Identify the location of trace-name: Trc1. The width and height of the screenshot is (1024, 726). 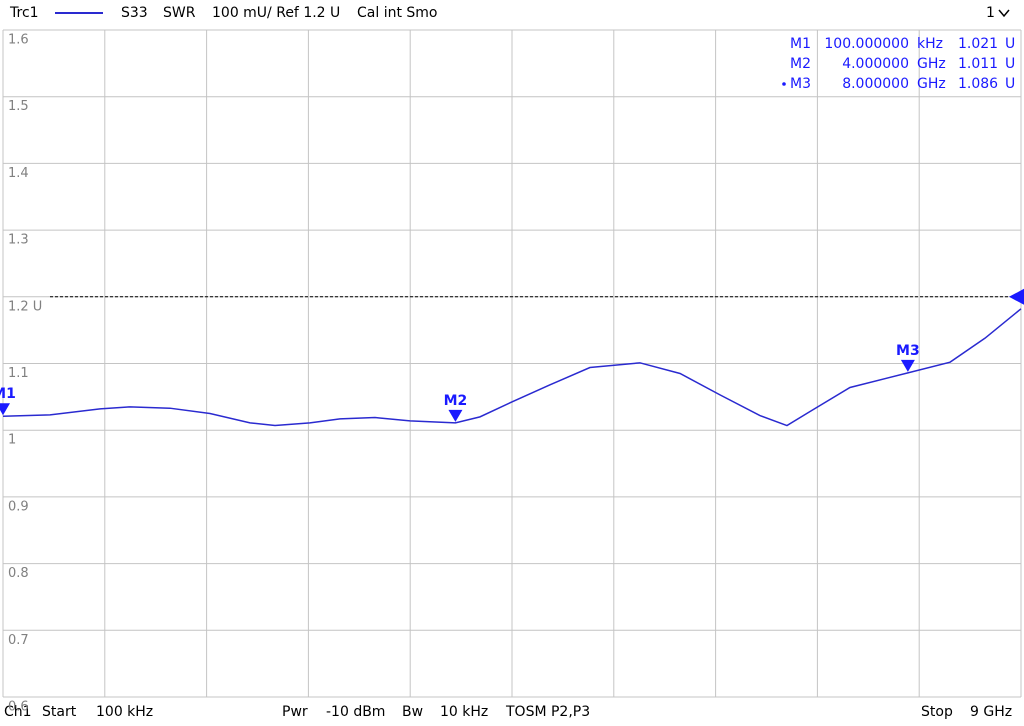
(24, 13).